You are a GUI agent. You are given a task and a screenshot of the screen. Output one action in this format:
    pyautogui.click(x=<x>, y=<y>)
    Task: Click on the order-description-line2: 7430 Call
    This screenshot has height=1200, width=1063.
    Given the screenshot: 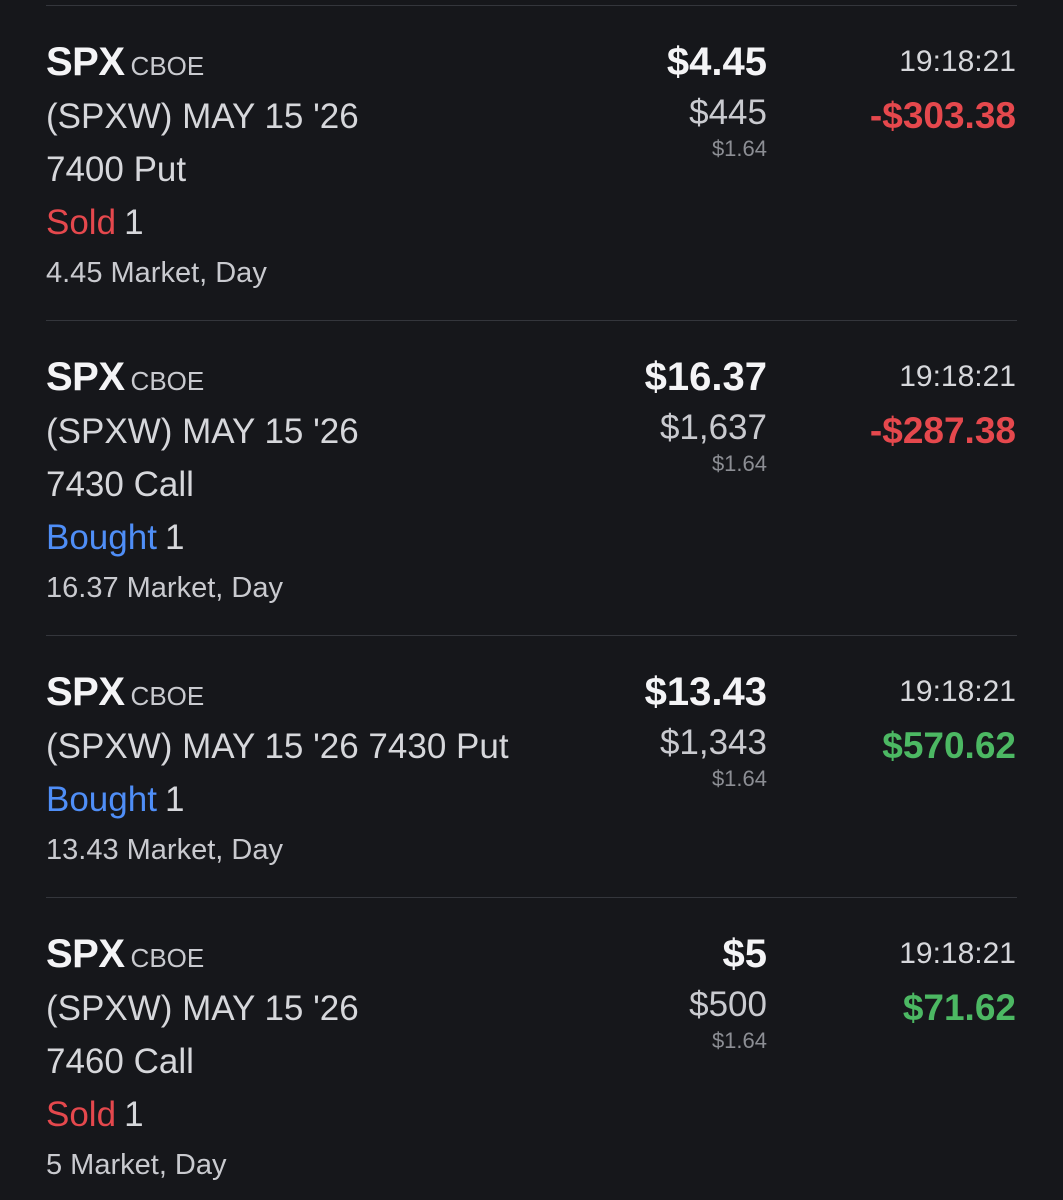 What is the action you would take?
    pyautogui.click(x=120, y=484)
    